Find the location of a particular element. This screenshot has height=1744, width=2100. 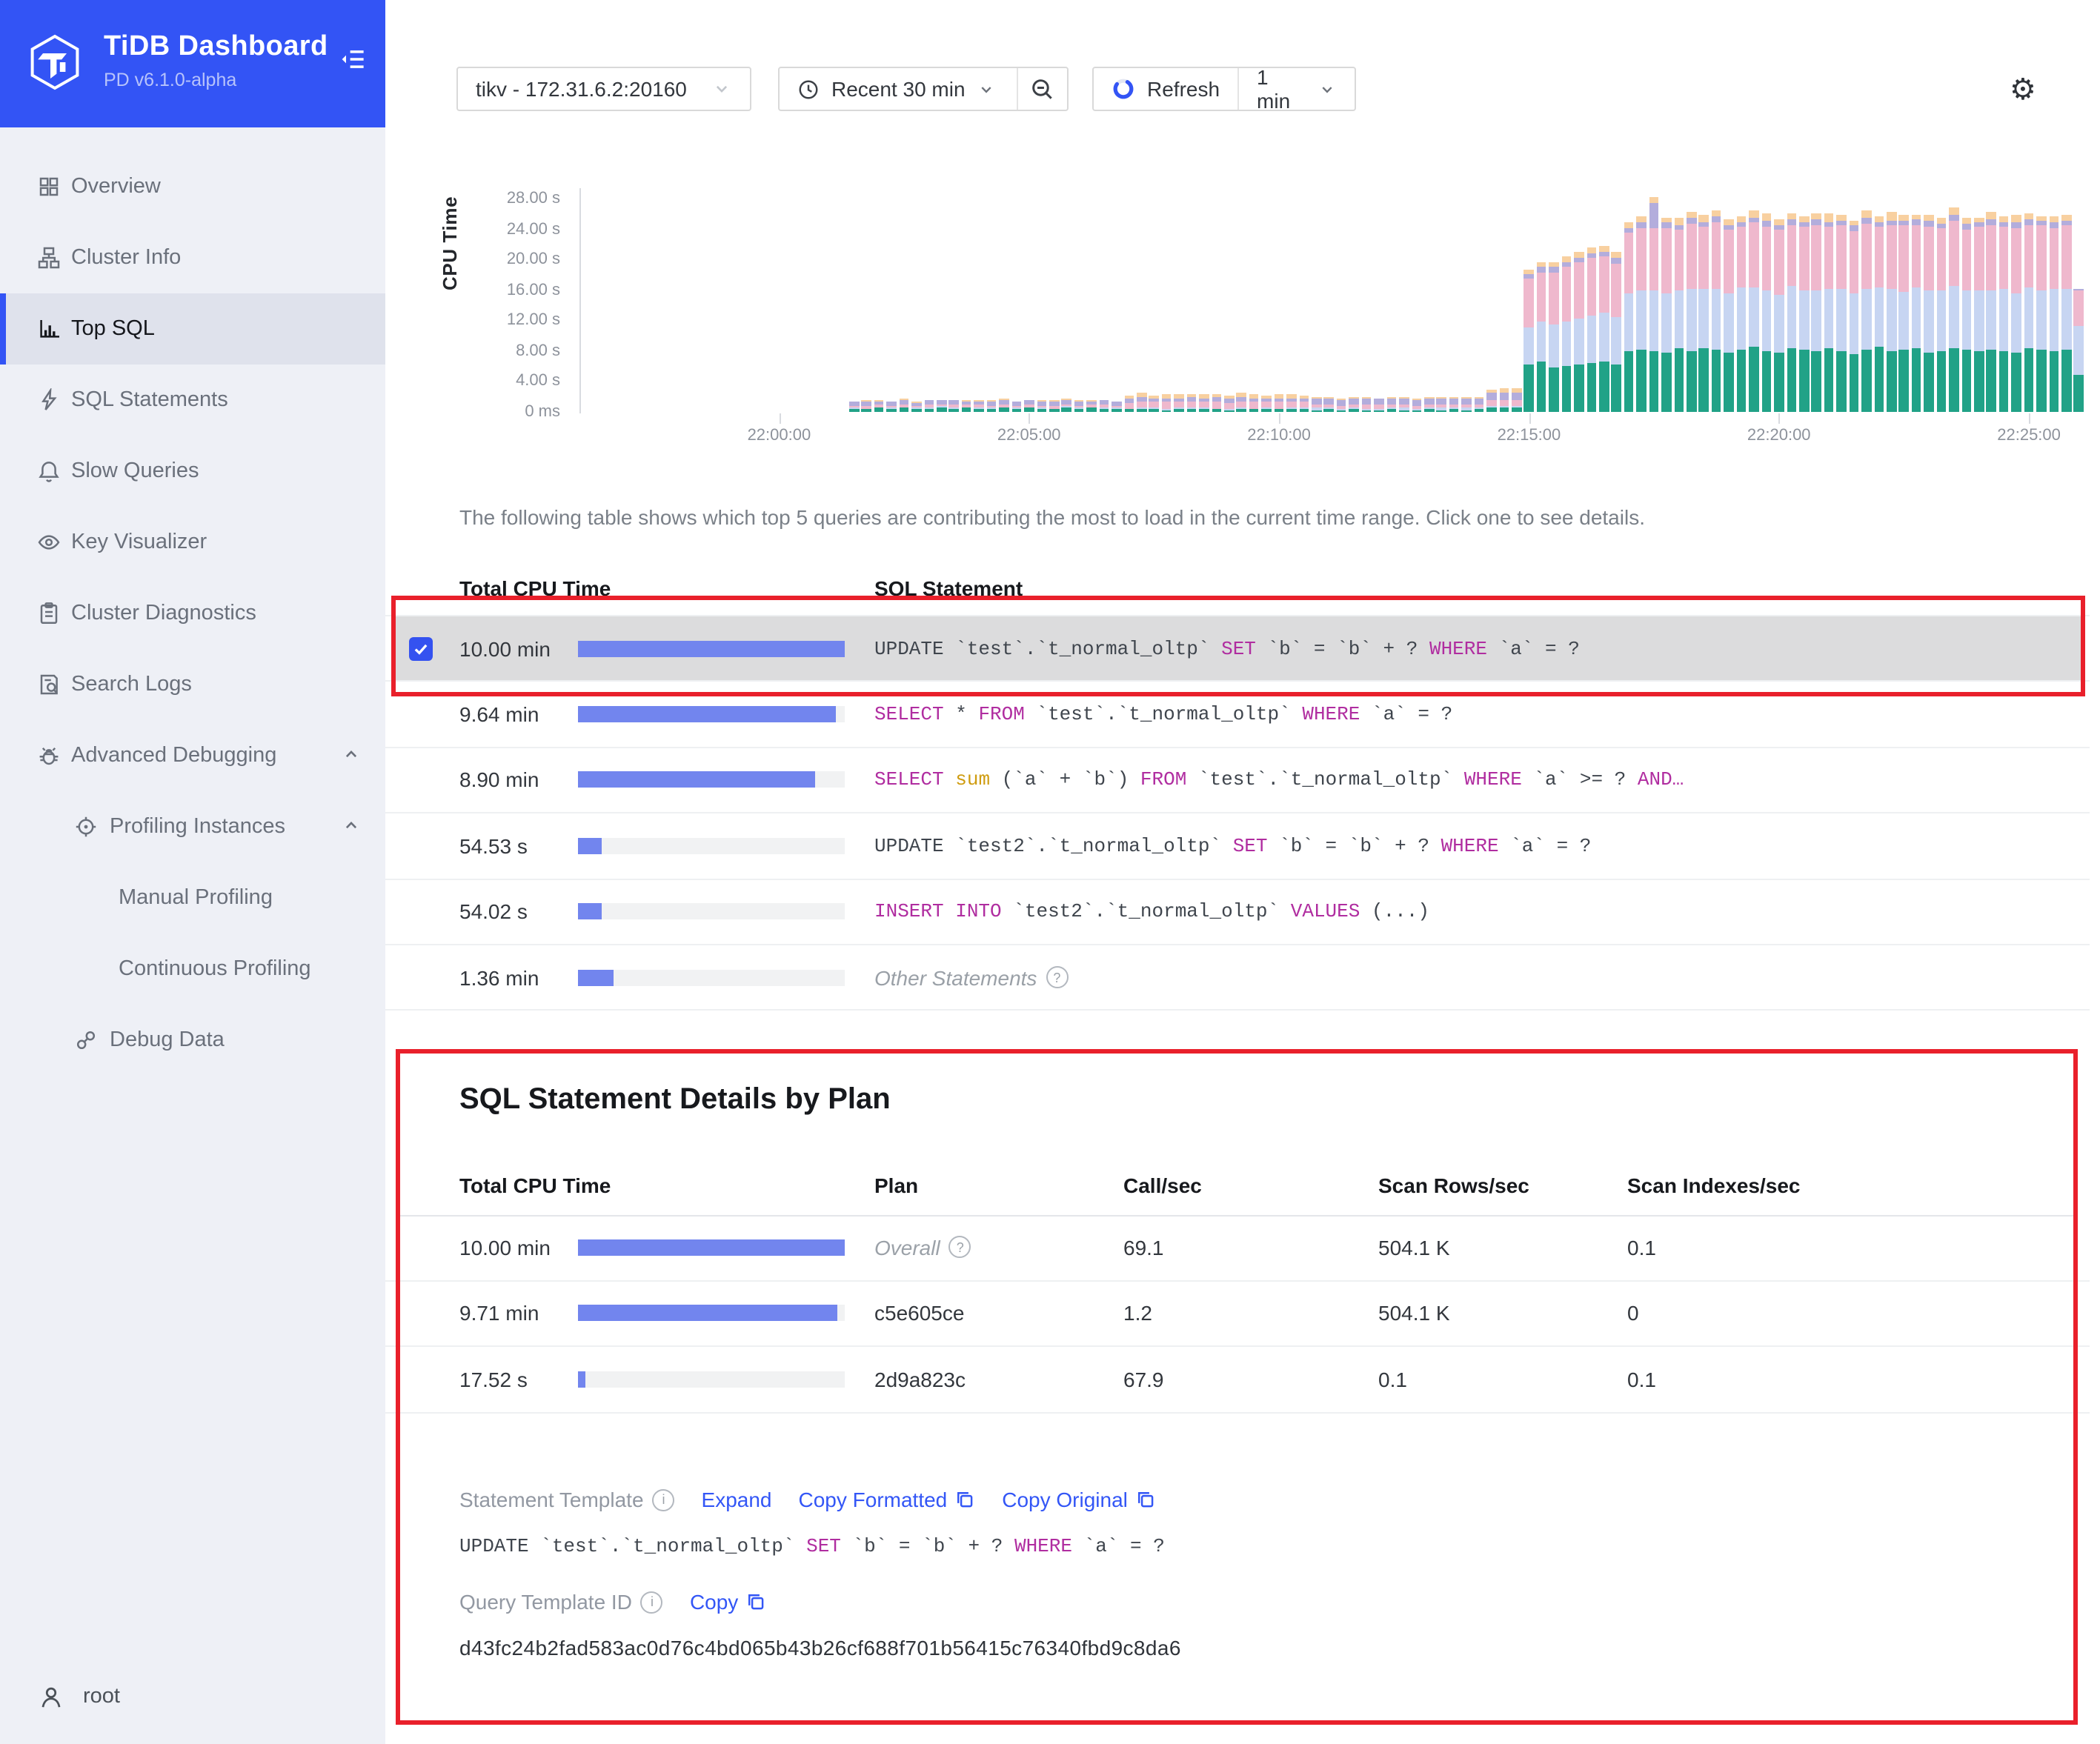

sidebar-item-continuous-profiling: Continuous Profiling is located at coordinates (193, 969).